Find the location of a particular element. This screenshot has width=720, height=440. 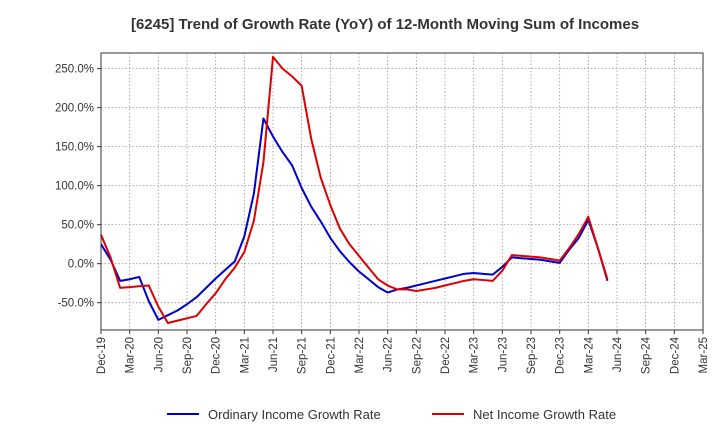

x-tick-label: Dec-24 is located at coordinates (675, 355).